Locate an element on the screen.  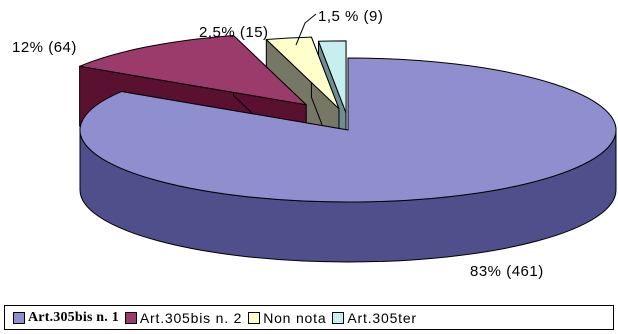
legend-item-art305bis-n1: Art.305bis n. 1 is located at coordinates (66, 318).